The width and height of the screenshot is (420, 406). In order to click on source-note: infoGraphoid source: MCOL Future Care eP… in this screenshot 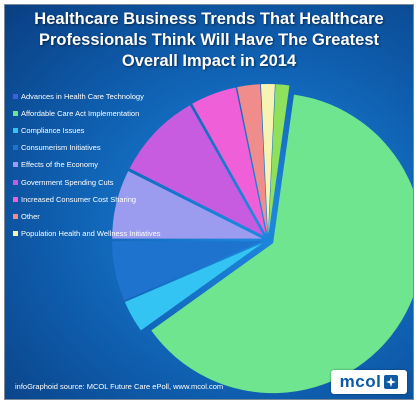, I will do `click(119, 386)`.